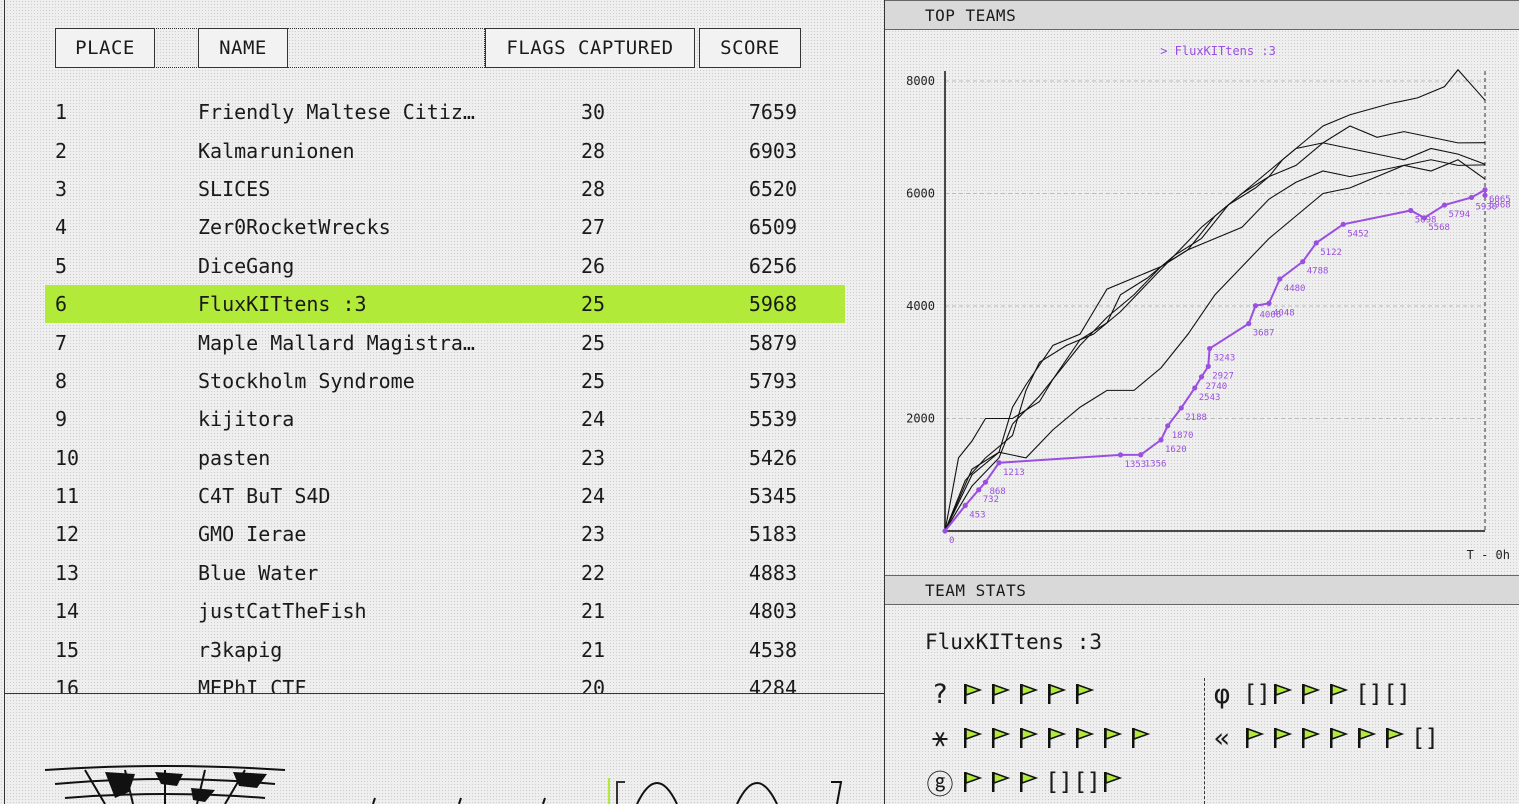 This screenshot has width=1519, height=804. What do you see at coordinates (1156, 465) in the screenshot?
I see `data-label: 1356` at bounding box center [1156, 465].